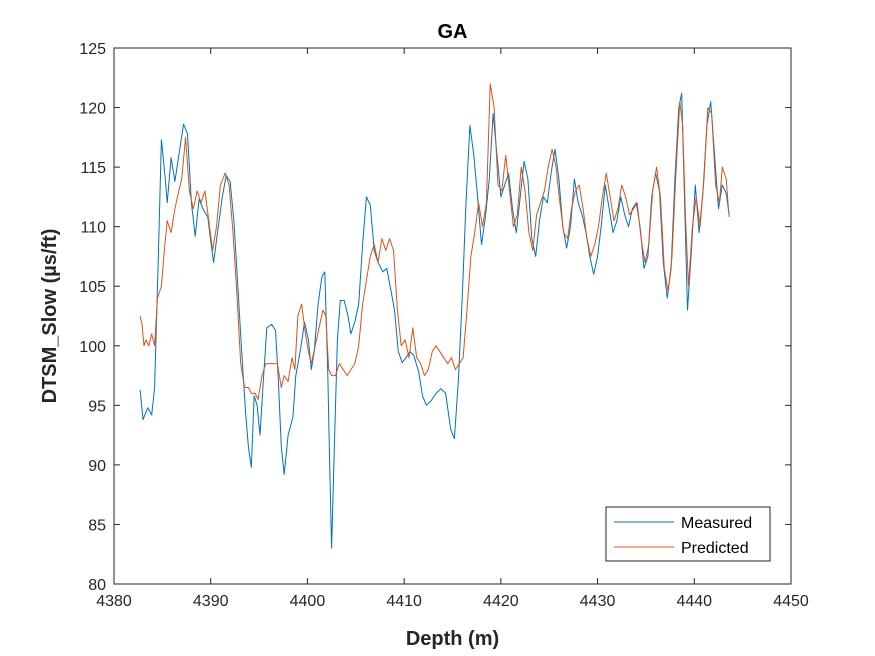  Describe the element at coordinates (715, 548) in the screenshot. I see `legend-label-predicted: Predicted` at that location.